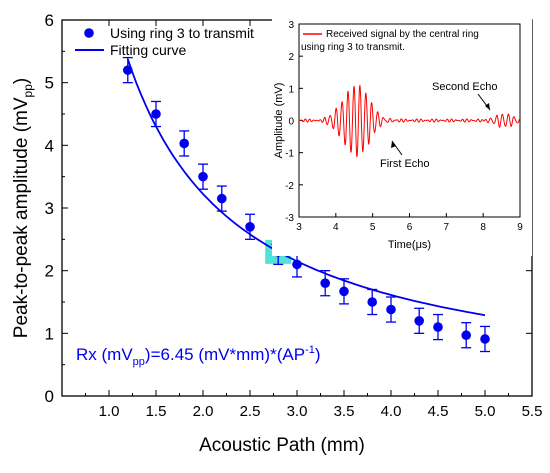 The image size is (550, 473). What do you see at coordinates (49, 396) in the screenshot?
I see `y-tick-label: 0` at bounding box center [49, 396].